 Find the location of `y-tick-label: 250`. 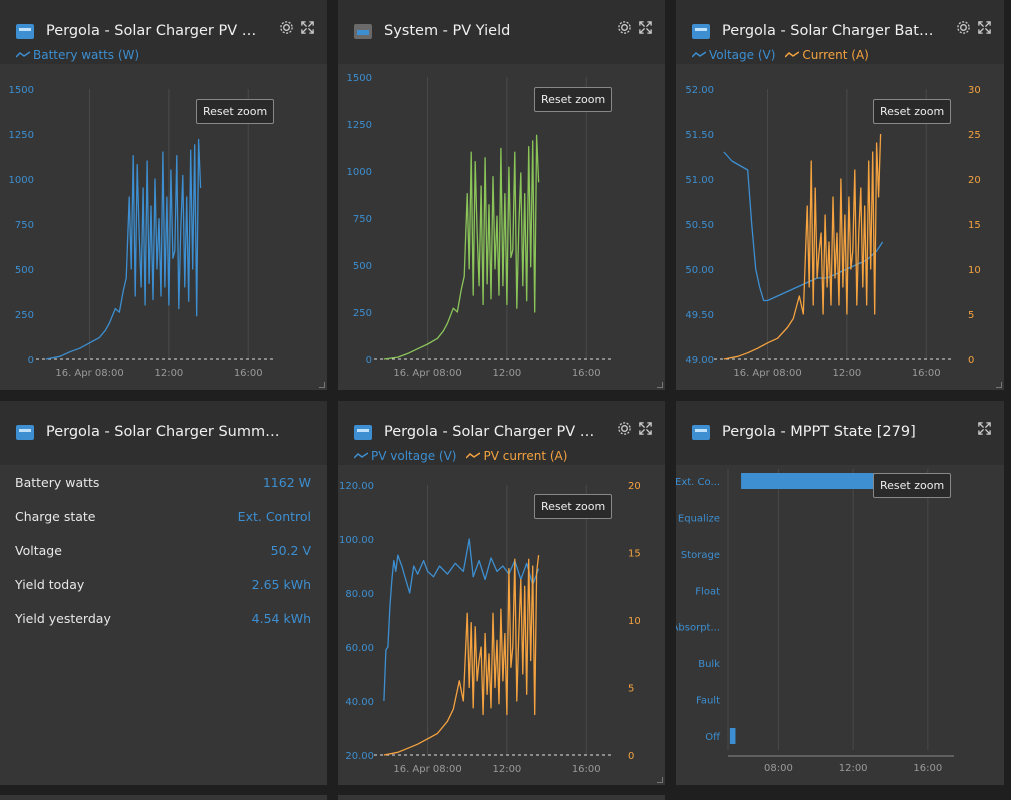

y-tick-label: 250 is located at coordinates (362, 313).